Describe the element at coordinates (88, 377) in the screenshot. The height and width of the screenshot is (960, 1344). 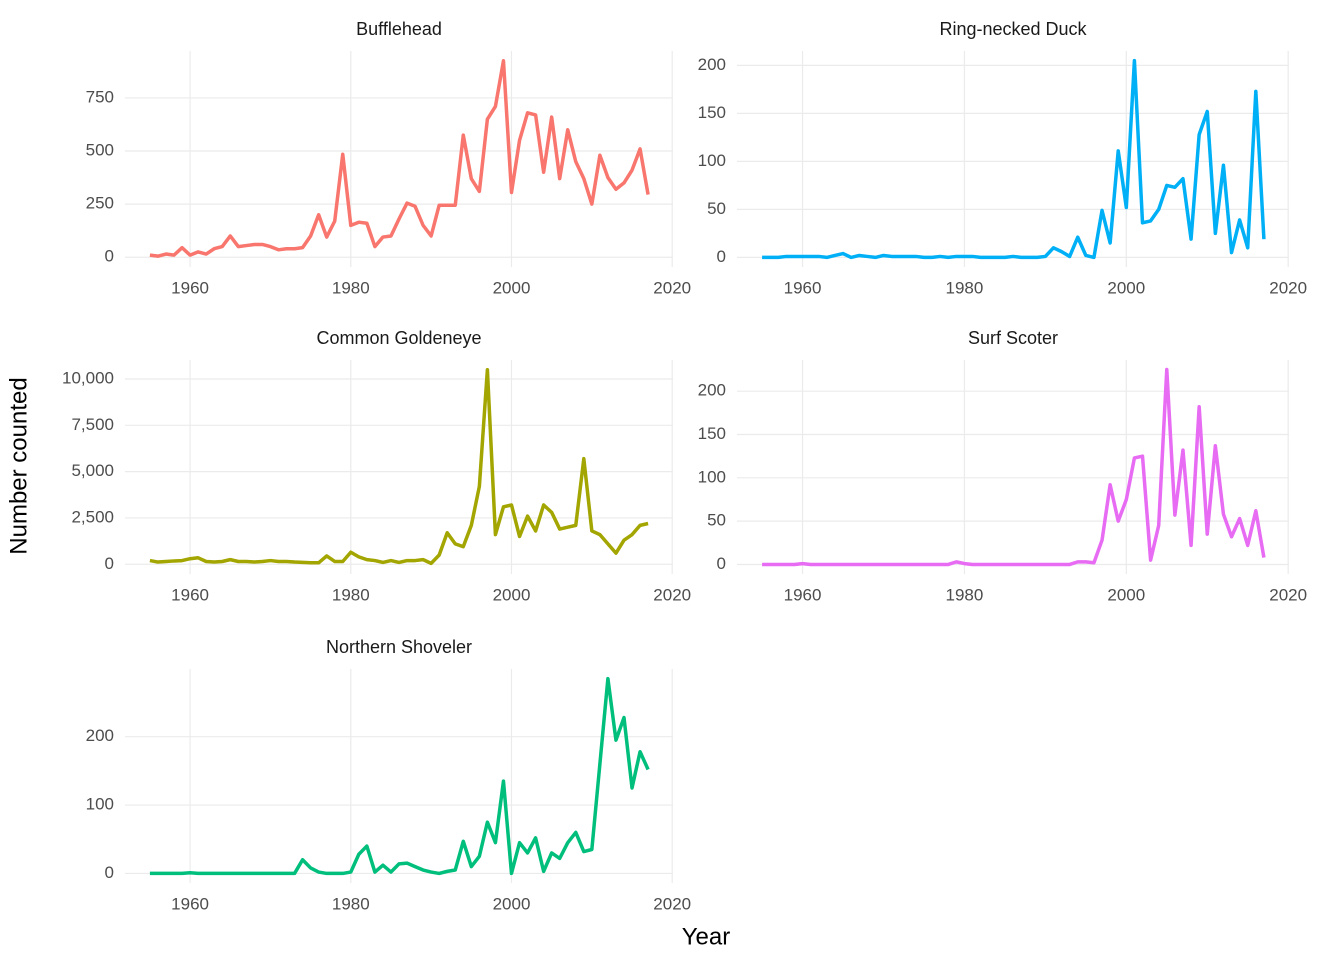
I see `y-tick-label: 10,000` at that location.